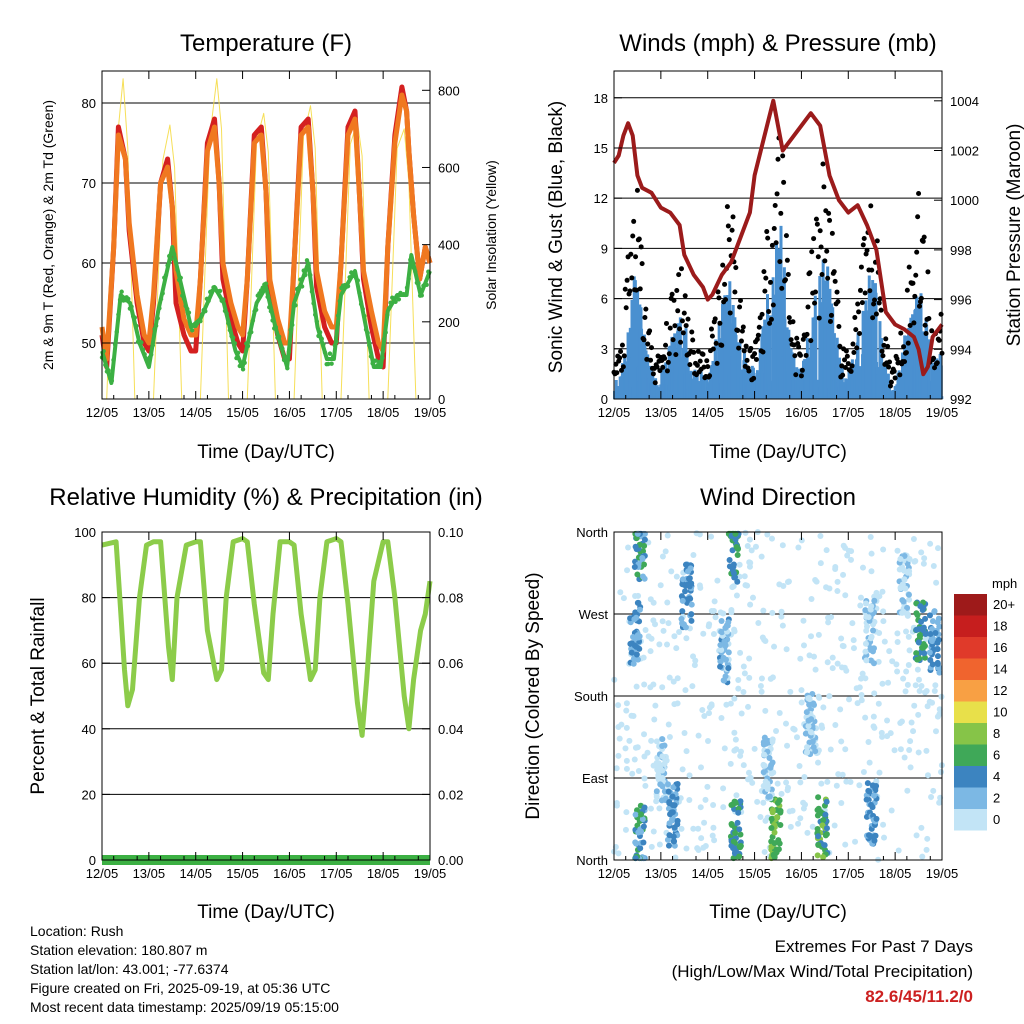 This screenshot has height=1024, width=1024. What do you see at coordinates (895, 412) in the screenshot?
I see `x-tick-label-6: 18/05` at bounding box center [895, 412].